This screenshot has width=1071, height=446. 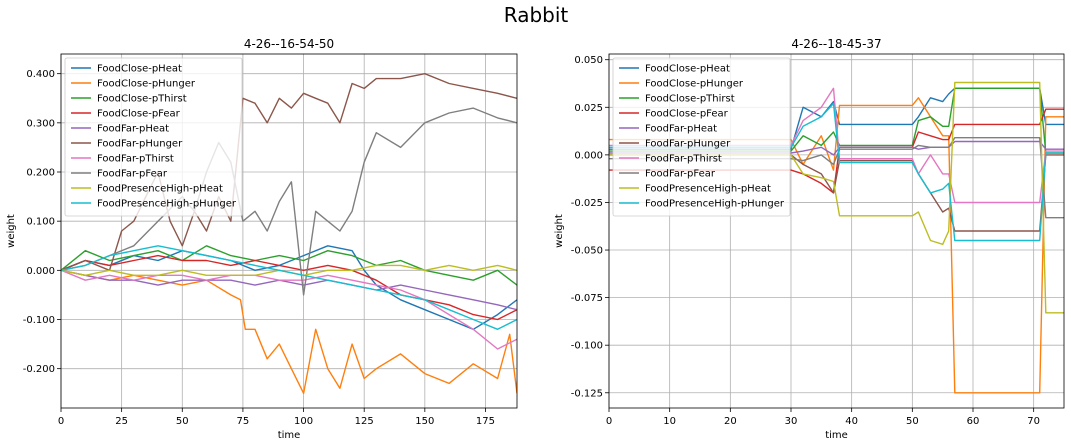 What do you see at coordinates (669, 421) in the screenshot?
I see `x-tick-label: 10` at bounding box center [669, 421].